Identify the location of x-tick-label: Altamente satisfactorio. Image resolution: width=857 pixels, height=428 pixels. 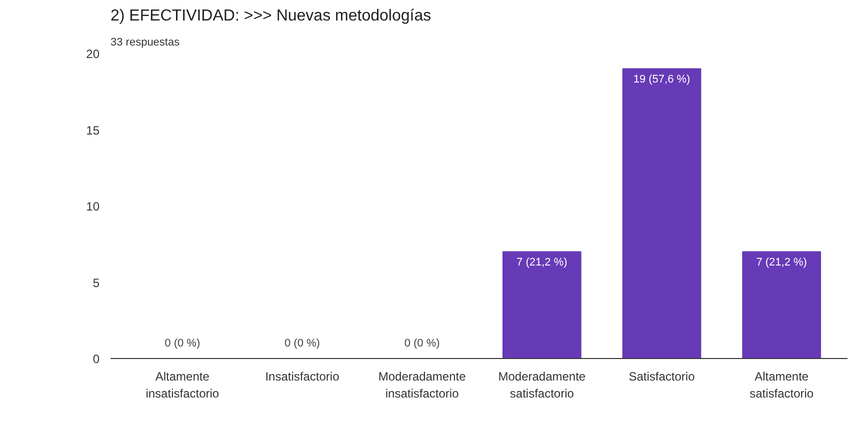
(782, 385).